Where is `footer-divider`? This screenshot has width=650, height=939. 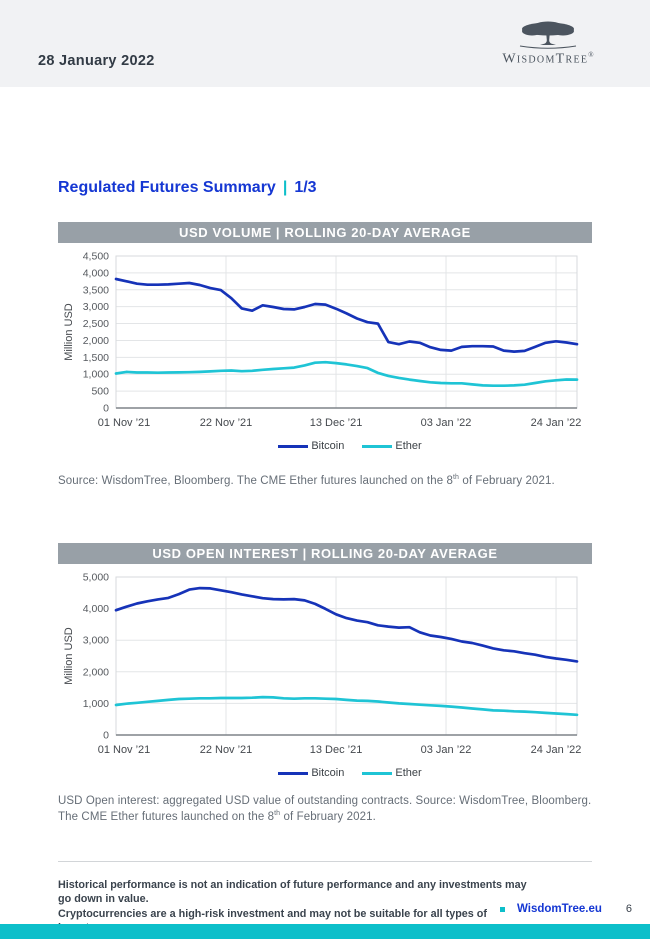 footer-divider is located at coordinates (325, 861).